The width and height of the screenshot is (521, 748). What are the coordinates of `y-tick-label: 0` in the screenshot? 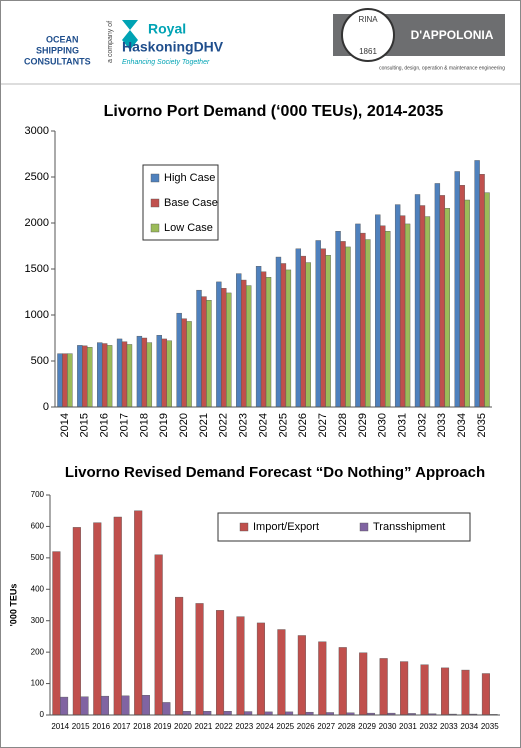 It's located at (46, 407).